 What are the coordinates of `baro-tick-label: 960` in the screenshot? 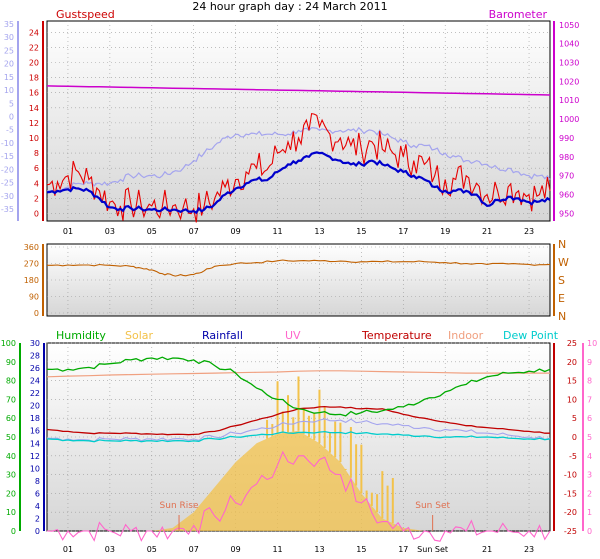 It's located at (566, 195).